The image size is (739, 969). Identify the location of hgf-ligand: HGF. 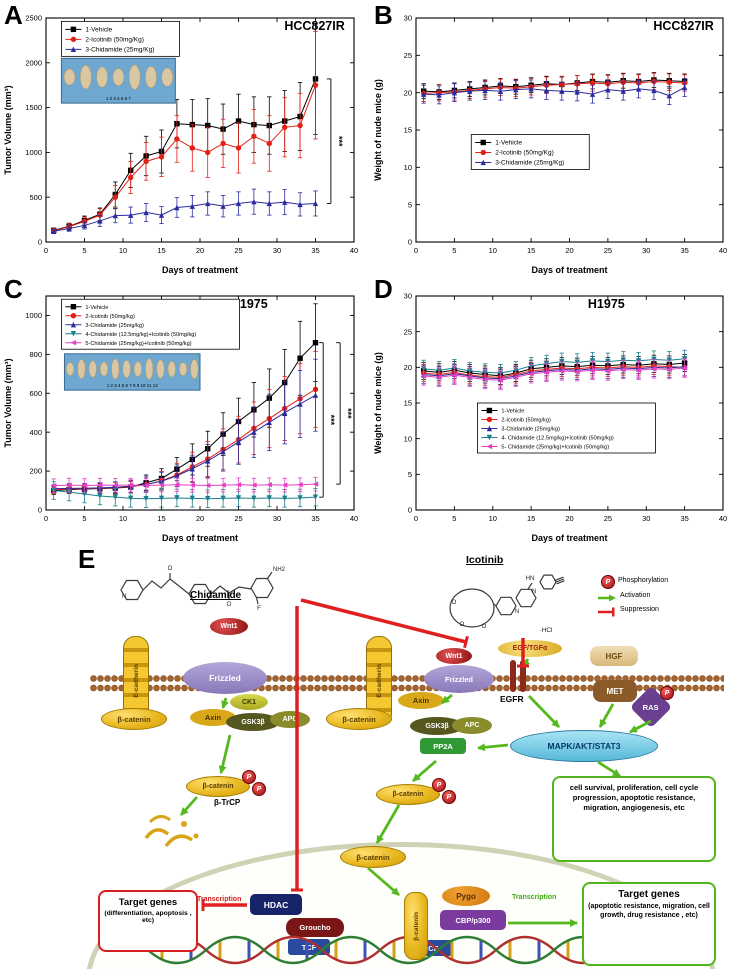
(614, 656).